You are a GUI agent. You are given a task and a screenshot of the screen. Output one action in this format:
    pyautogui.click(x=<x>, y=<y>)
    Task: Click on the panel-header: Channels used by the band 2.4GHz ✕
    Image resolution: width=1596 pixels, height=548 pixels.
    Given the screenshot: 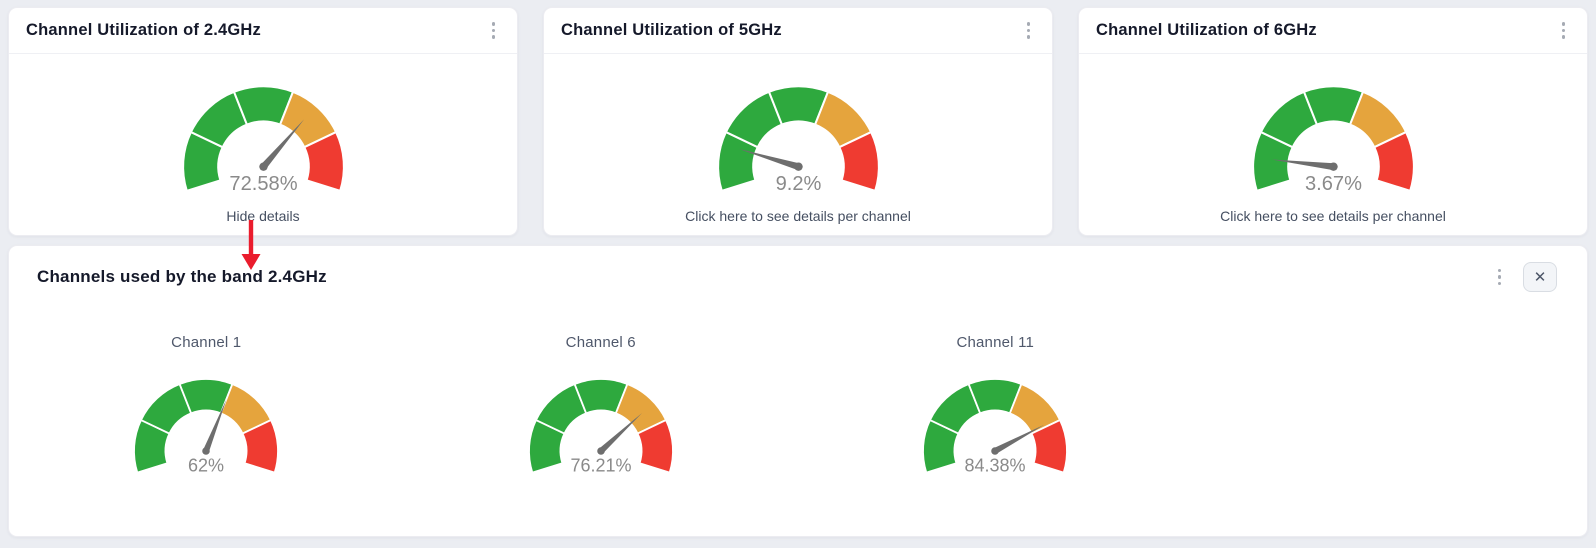 What is the action you would take?
    pyautogui.click(x=798, y=269)
    